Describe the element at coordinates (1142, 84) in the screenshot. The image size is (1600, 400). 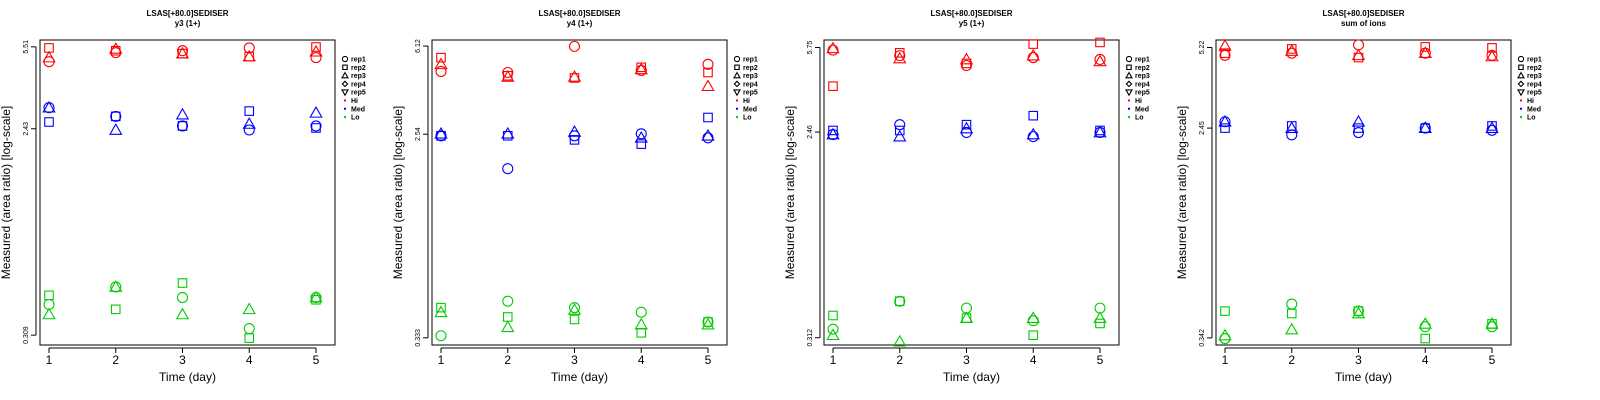
I see `legend-label: rep4` at that location.